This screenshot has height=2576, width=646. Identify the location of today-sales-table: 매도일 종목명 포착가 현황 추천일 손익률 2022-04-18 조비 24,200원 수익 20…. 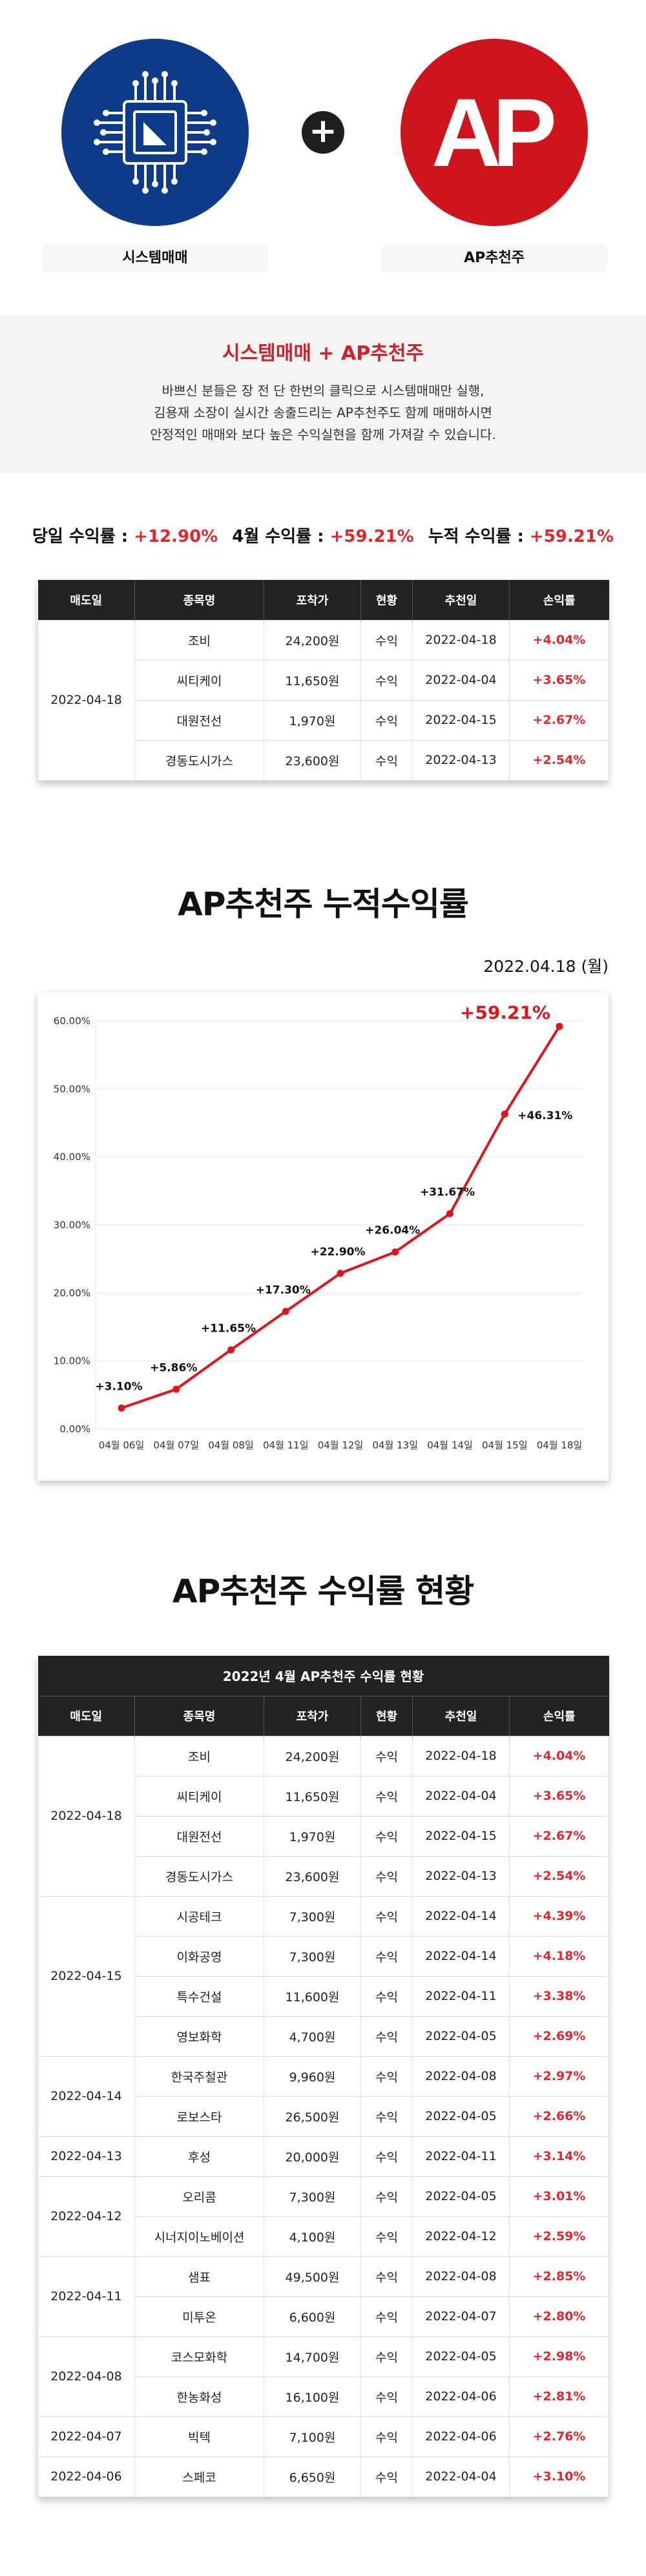
(323, 680).